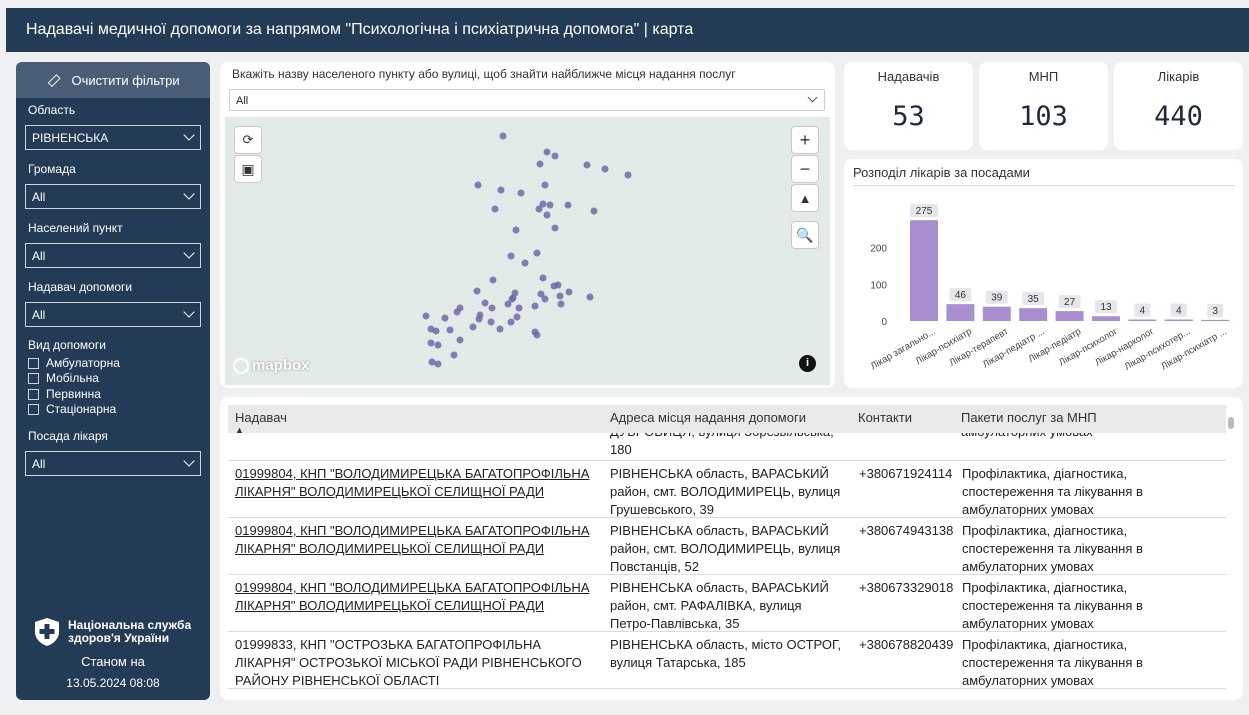 This screenshot has height=715, width=1249. What do you see at coordinates (1029, 417) in the screenshot?
I see `col-header-packages: Пакети послуг за МНП` at bounding box center [1029, 417].